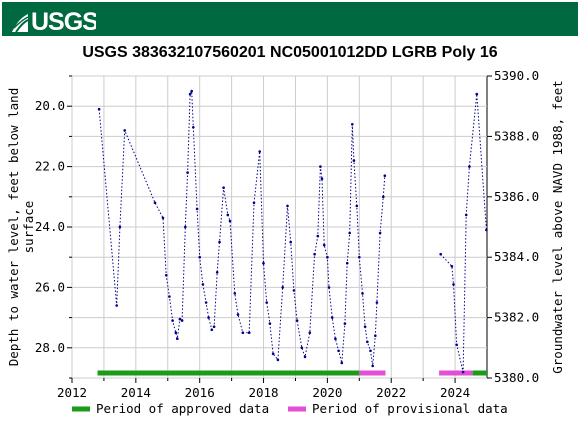 Image resolution: width=580 pixels, height=430 pixels. What do you see at coordinates (50, 347) in the screenshot?
I see `y-tick-label: 28.0` at bounding box center [50, 347].